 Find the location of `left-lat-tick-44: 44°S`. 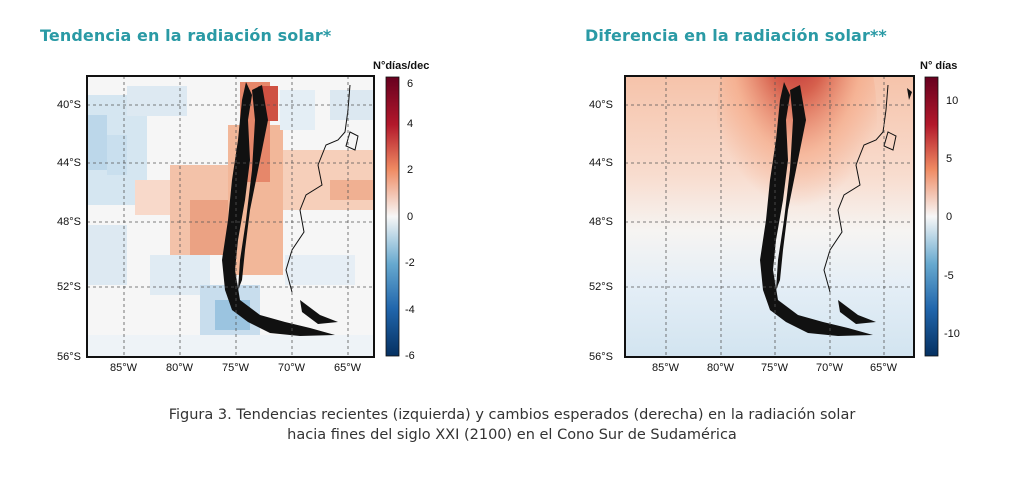

left-lat-tick-44: 44°S is located at coordinates (69, 163).